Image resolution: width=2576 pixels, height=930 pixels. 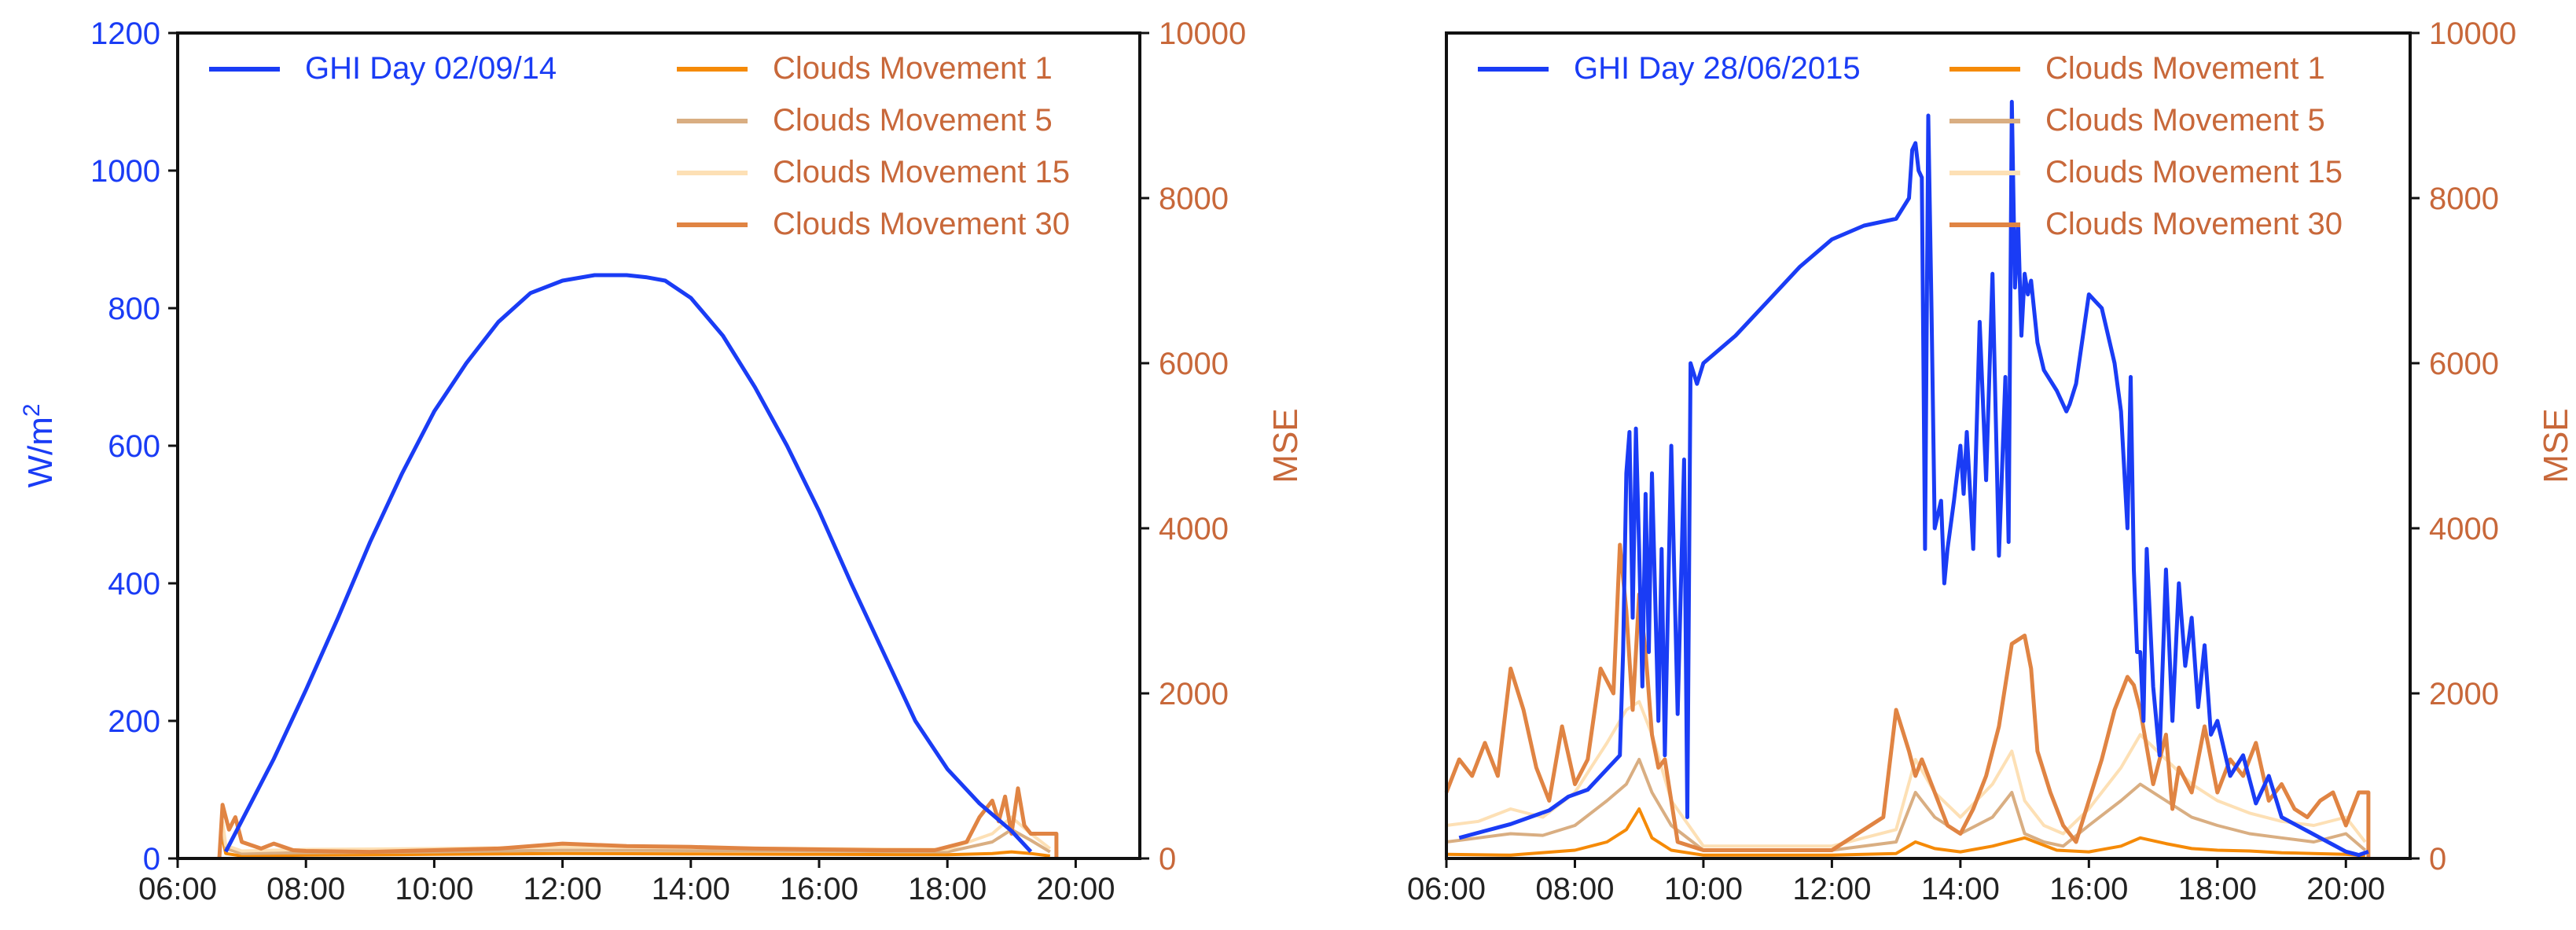 What do you see at coordinates (1717, 68) in the screenshot?
I see `legend-label-ghi: GHI Day 28/06/2015` at bounding box center [1717, 68].